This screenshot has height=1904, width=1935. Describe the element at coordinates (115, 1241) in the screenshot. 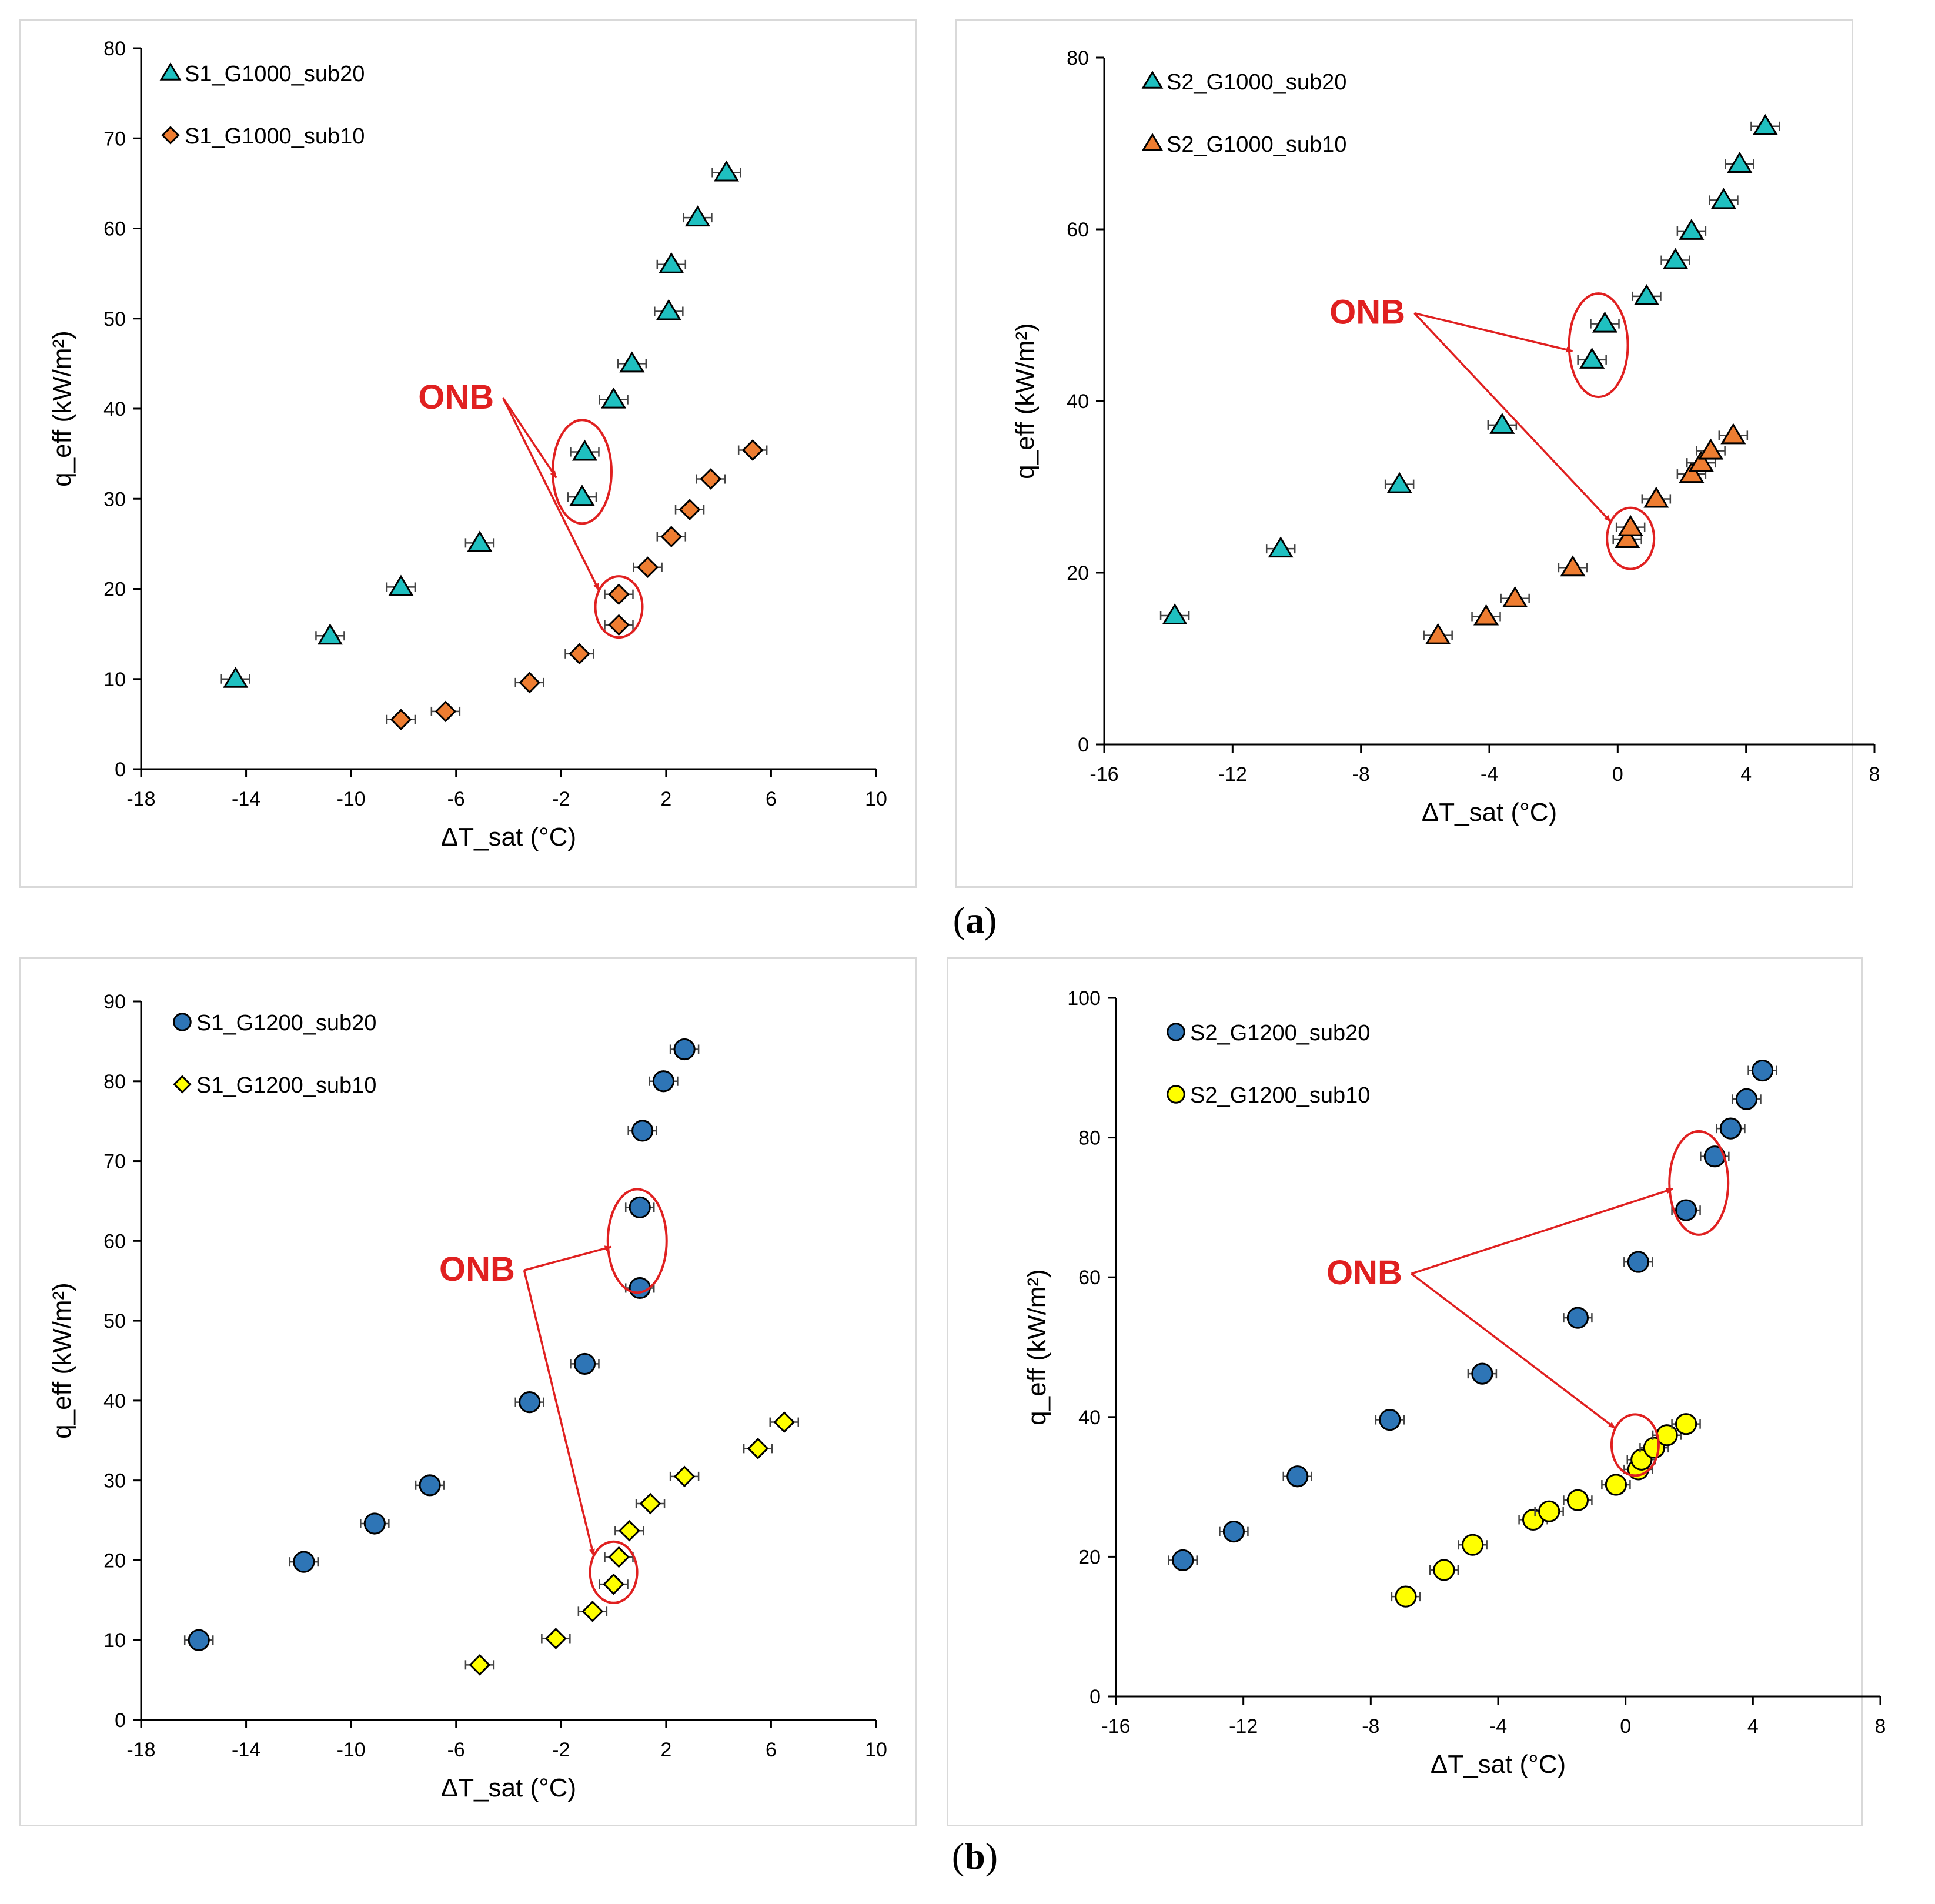

I see `y-tick-label: 60` at that location.